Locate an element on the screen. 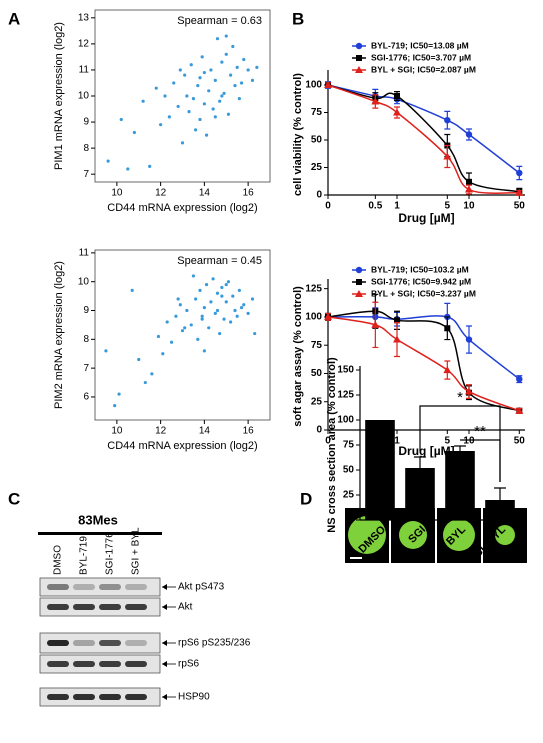 This screenshot has width=543, height=743. legend-label: SGI-1776; IC50=3.707 µM is located at coordinates (421, 57).